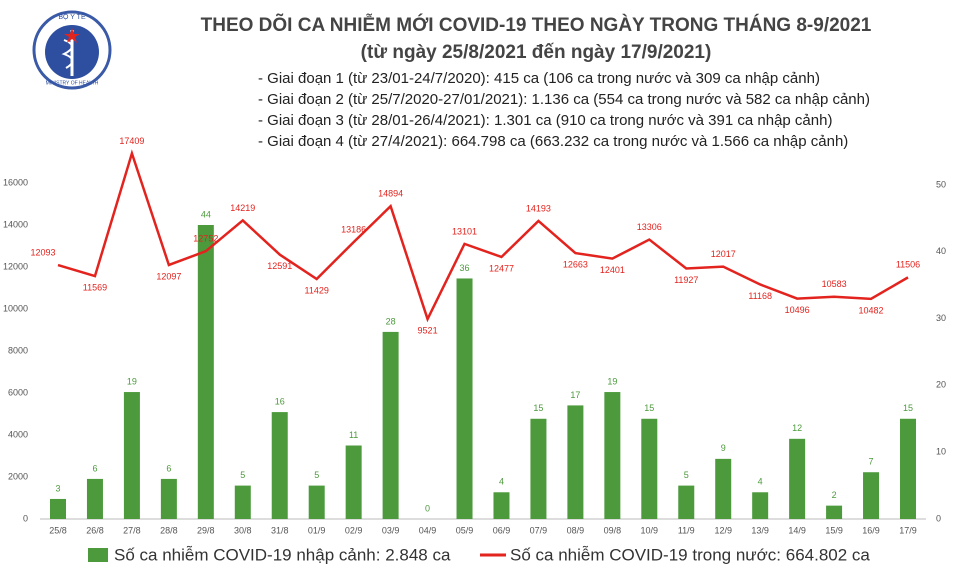 The width and height of the screenshot is (960, 577). I want to click on bar-value-label: 17, so click(575, 395).